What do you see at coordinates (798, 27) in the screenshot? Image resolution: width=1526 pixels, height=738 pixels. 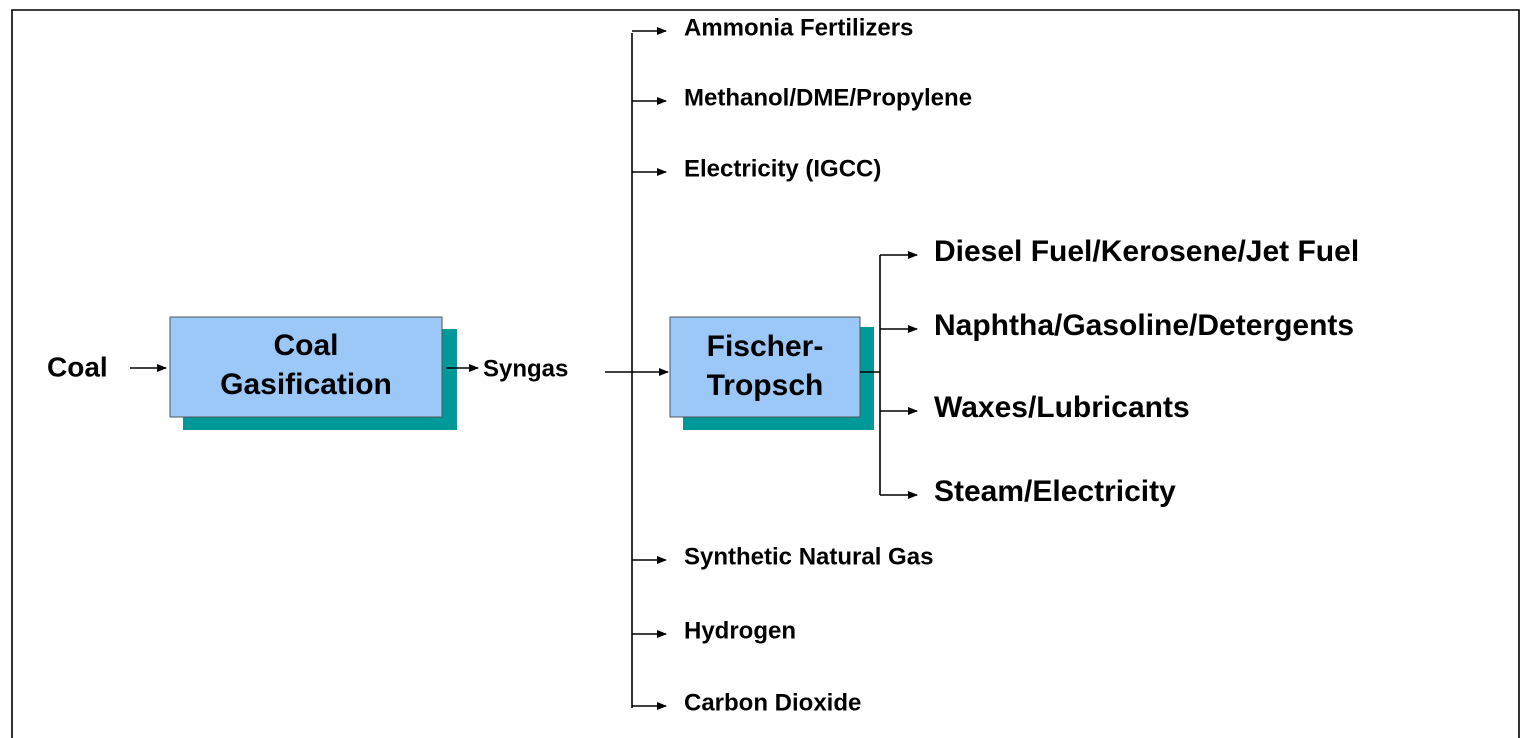 I see `product-label: Ammonia Fertilizers` at bounding box center [798, 27].